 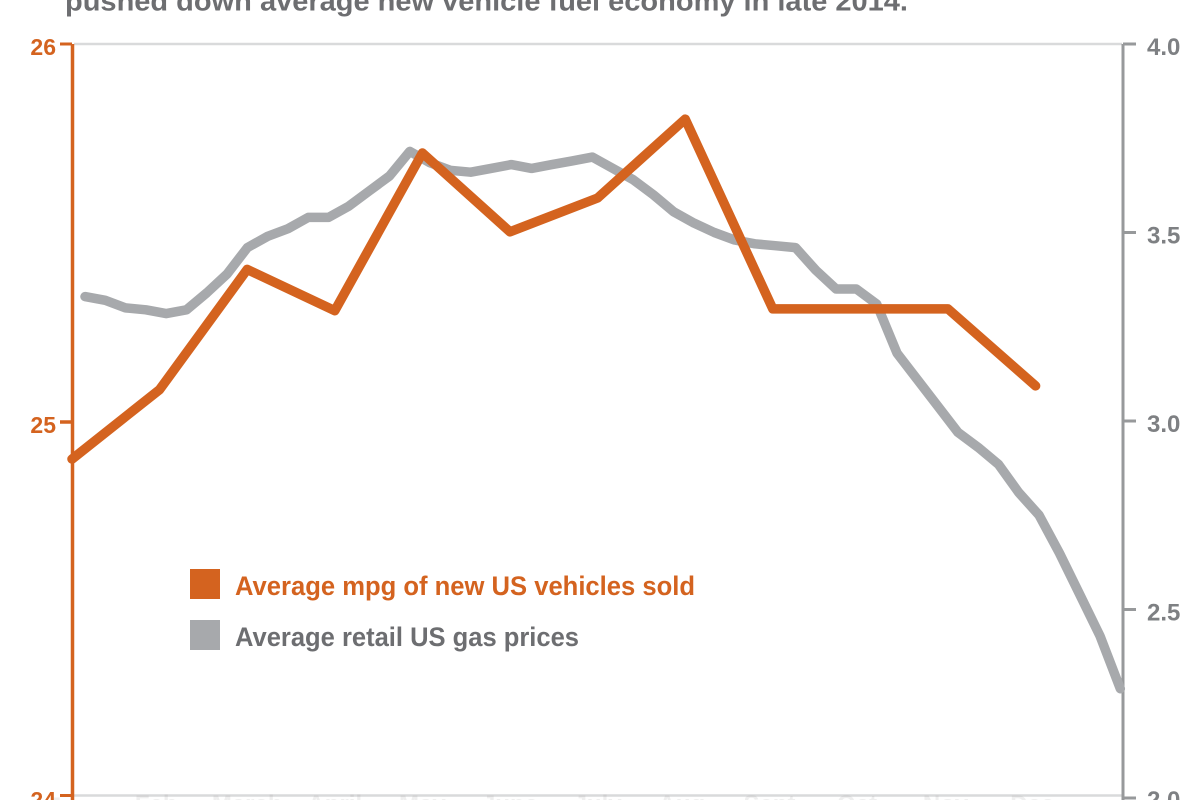 What do you see at coordinates (43, 47) in the screenshot?
I see `svg-text: 26` at bounding box center [43, 47].